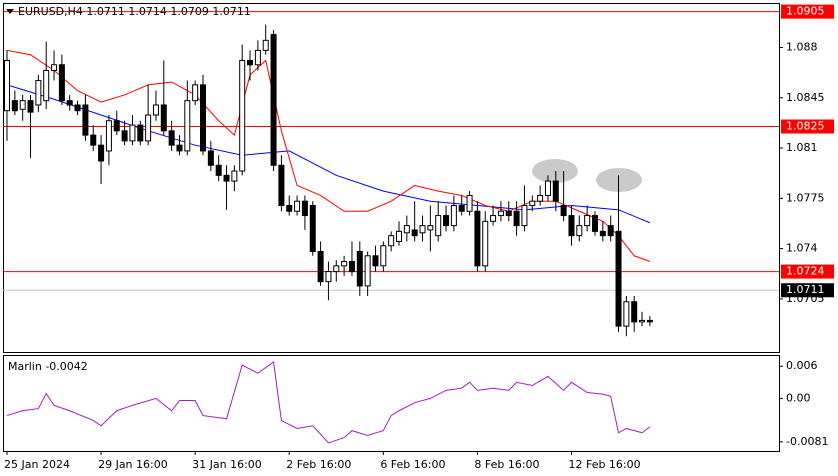  I want to click on highlight-ellipse, so click(555, 171).